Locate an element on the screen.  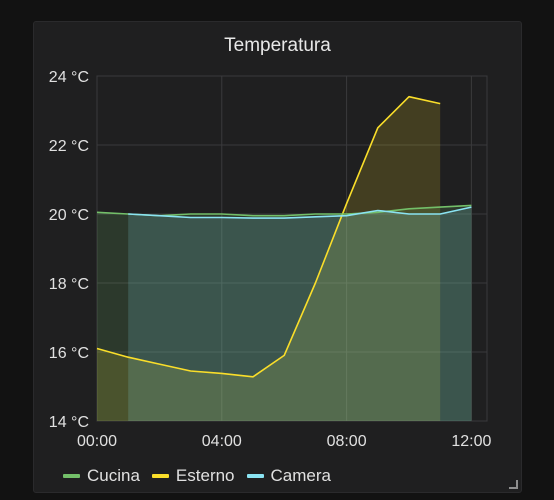
legend-item-esterno: Esterno is located at coordinates (193, 476).